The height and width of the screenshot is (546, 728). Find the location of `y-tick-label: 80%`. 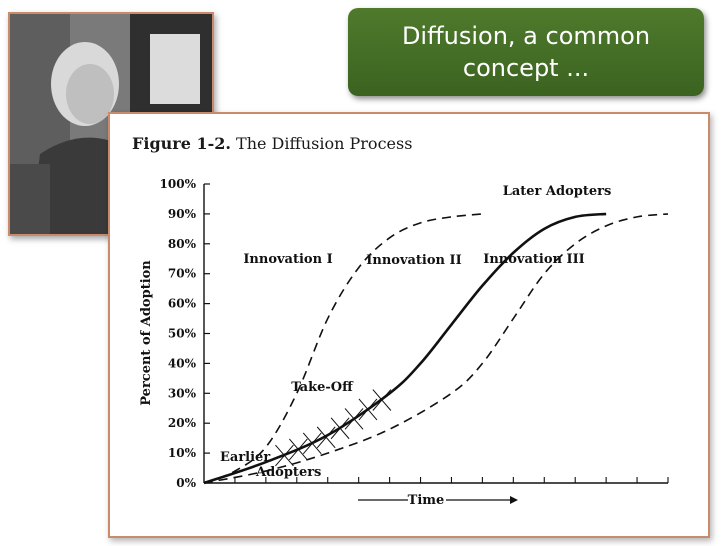

y-tick-label: 80% is located at coordinates (182, 244).